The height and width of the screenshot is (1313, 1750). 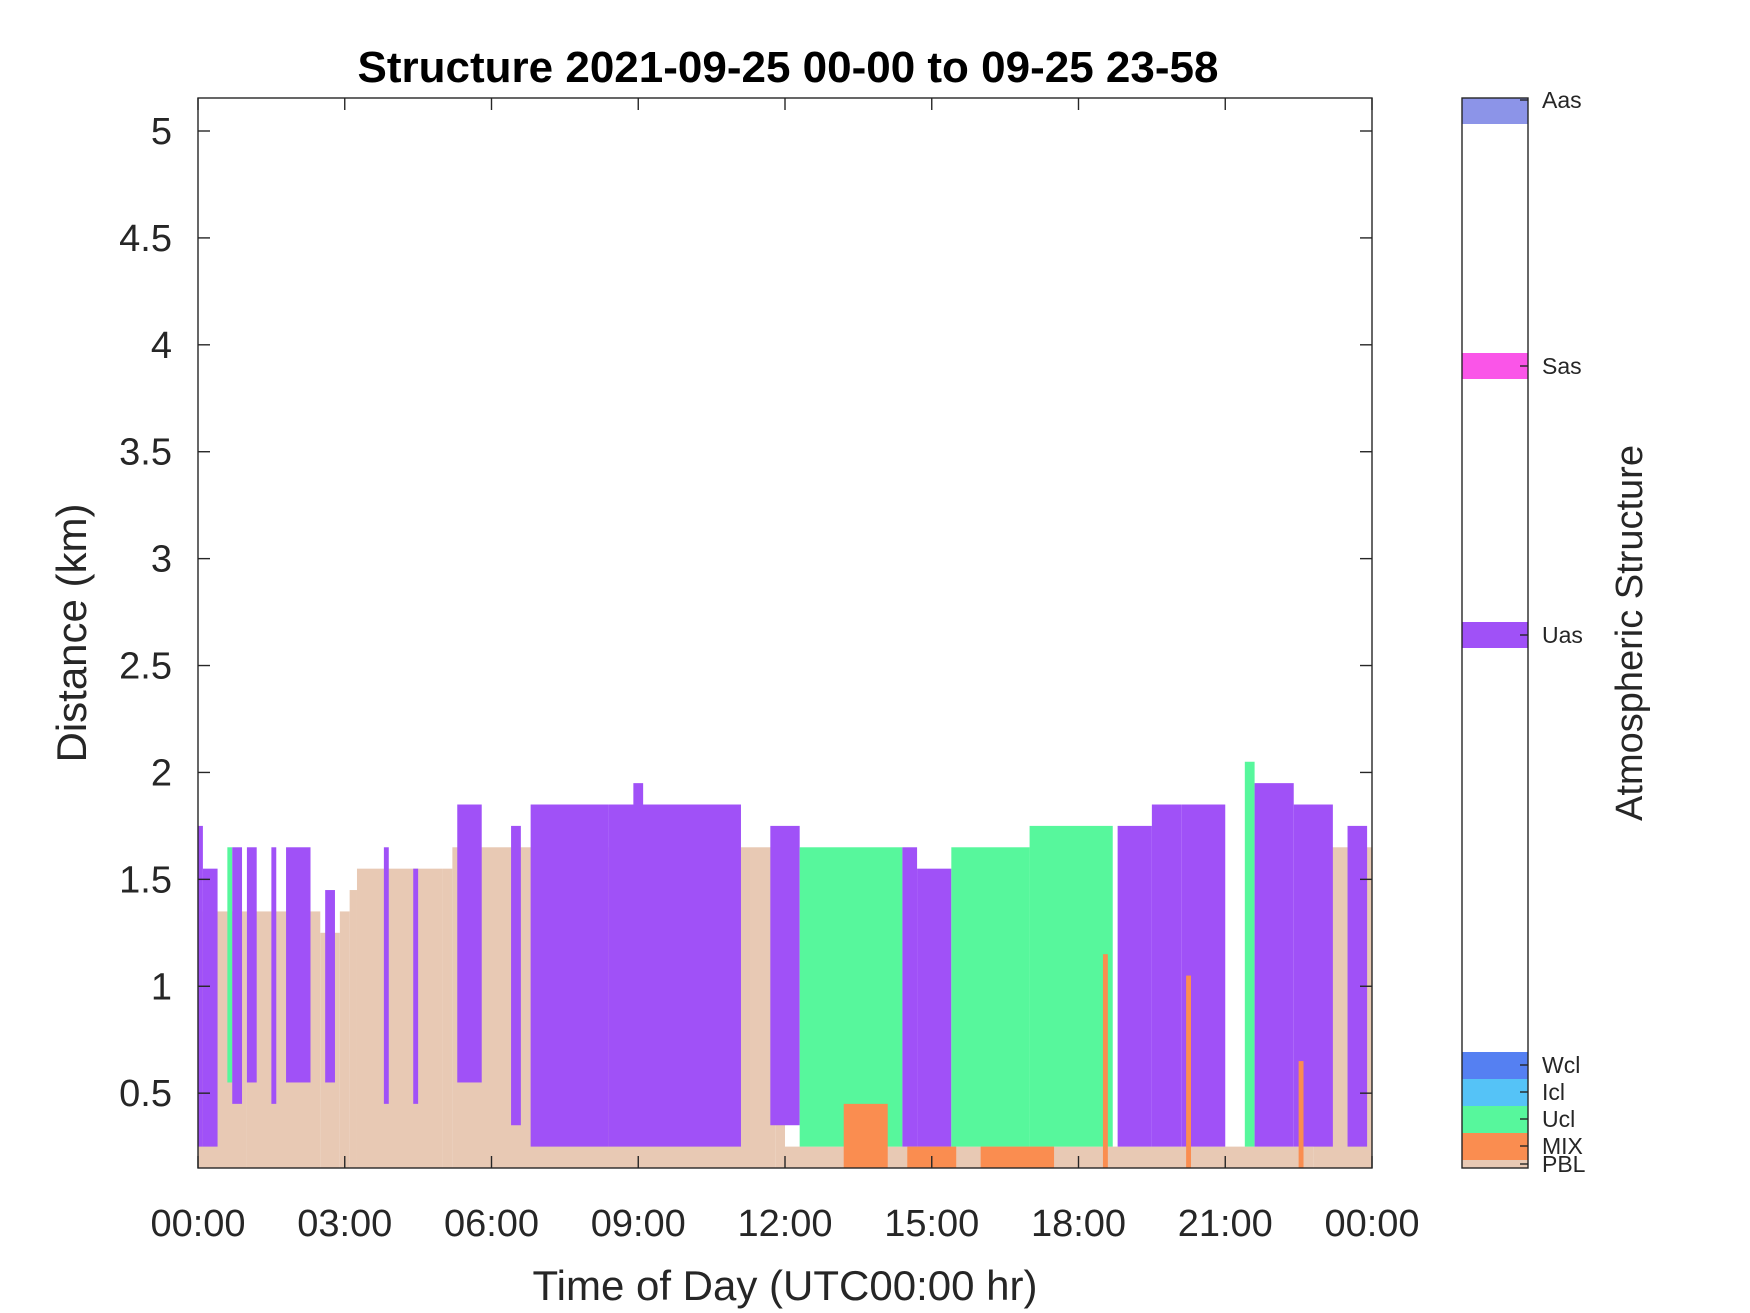 I want to click on y-tick-label: 0.5, so click(x=145, y=1094).